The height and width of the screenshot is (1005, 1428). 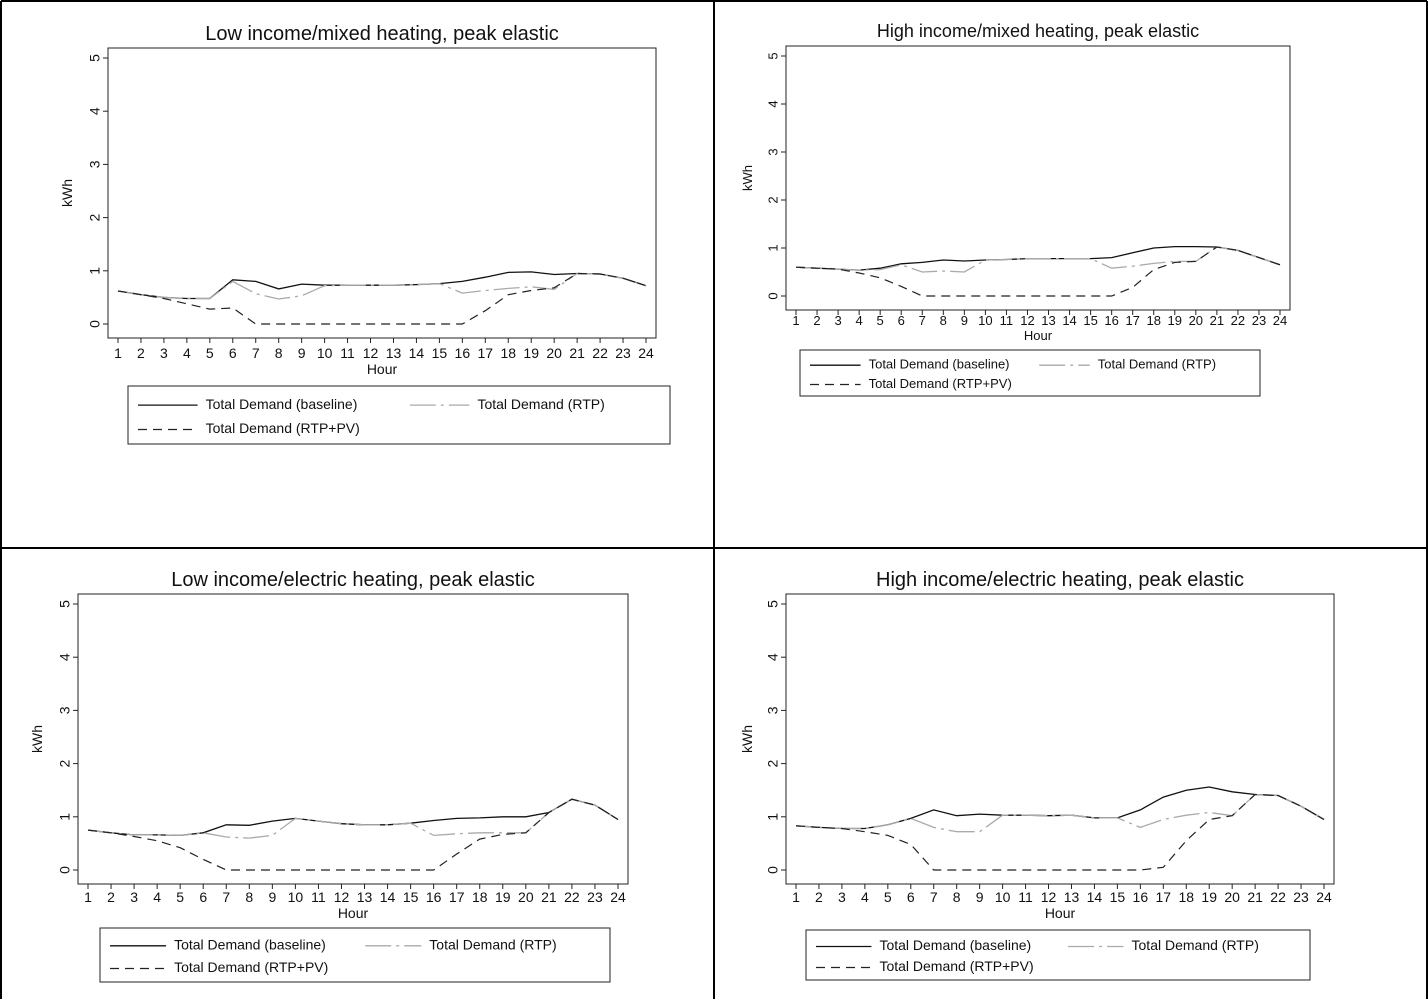 I want to click on x-tick-label: 6, so click(x=233, y=353).